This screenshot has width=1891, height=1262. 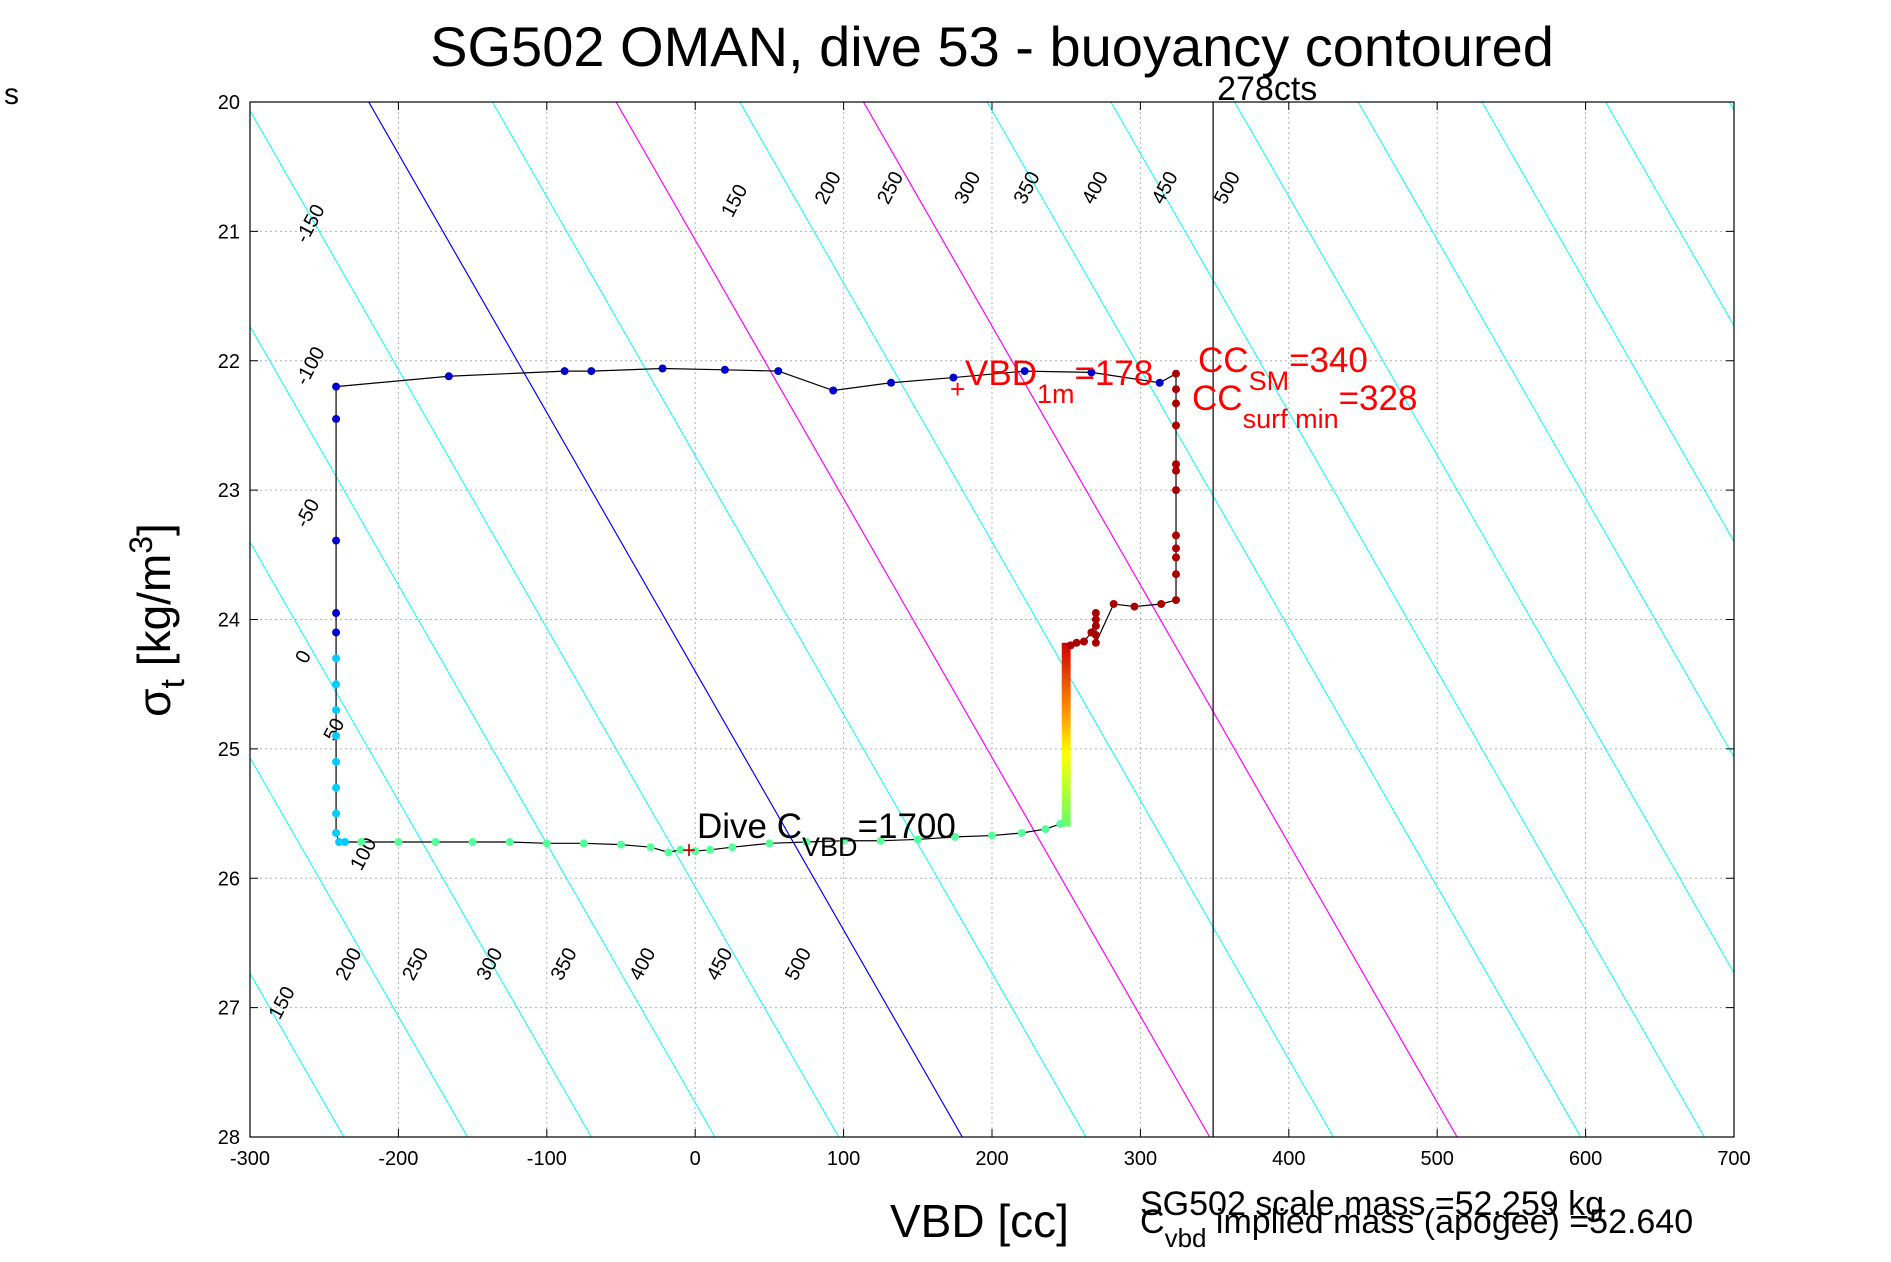 I want to click on y-tick-label: 23, so click(x=229, y=491).